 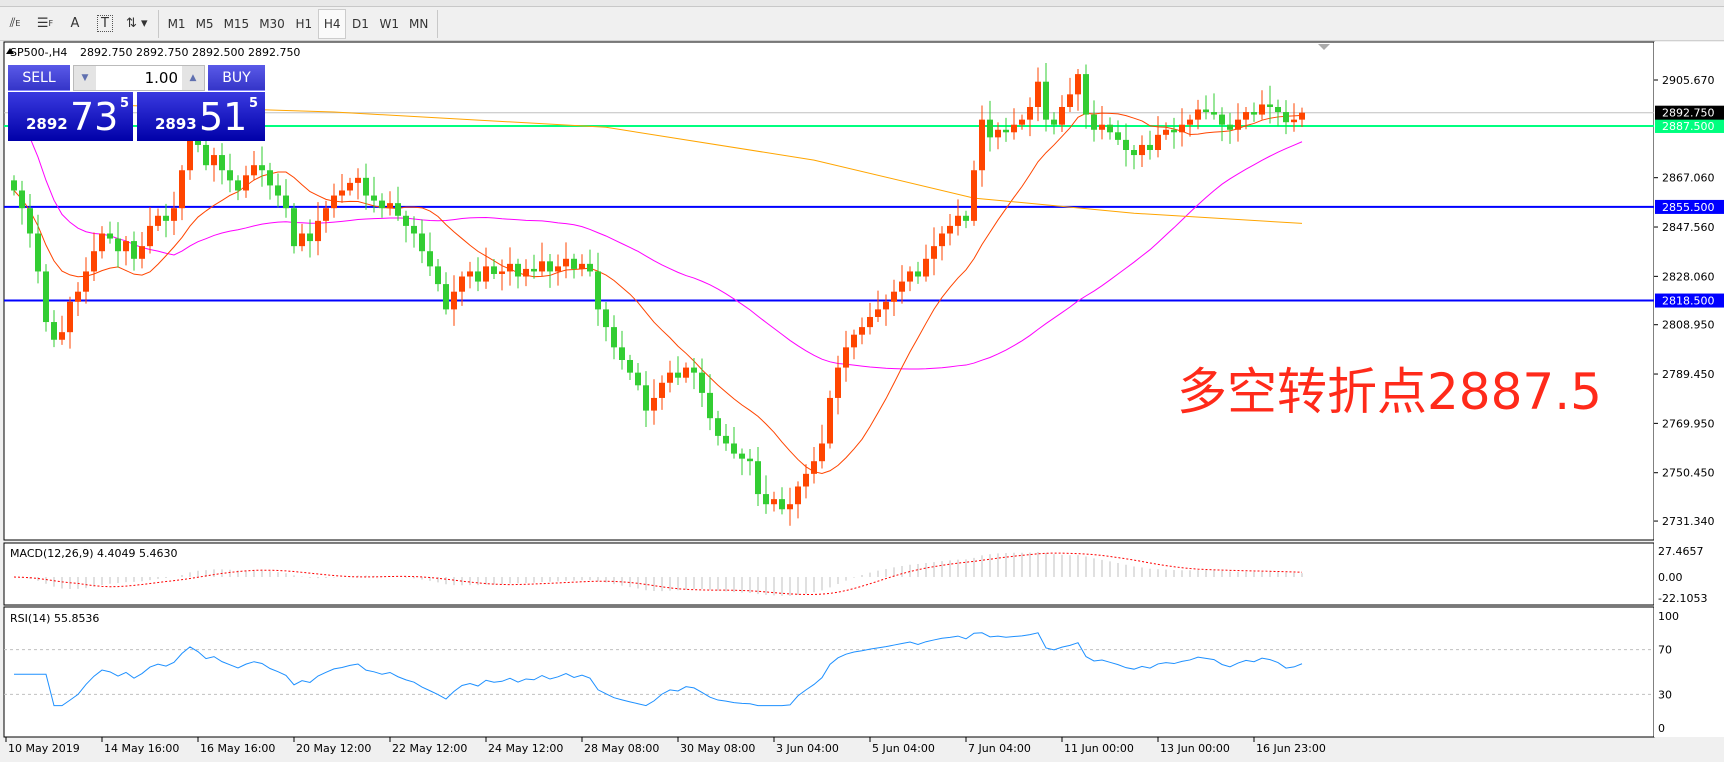 What do you see at coordinates (862, 24) in the screenshot?
I see `chart-toolbar: ⫽ E ☰ F A T ⇅ ▾ M1 M5 M15 M30 H1 H4 D1 W1 MN` at bounding box center [862, 24].